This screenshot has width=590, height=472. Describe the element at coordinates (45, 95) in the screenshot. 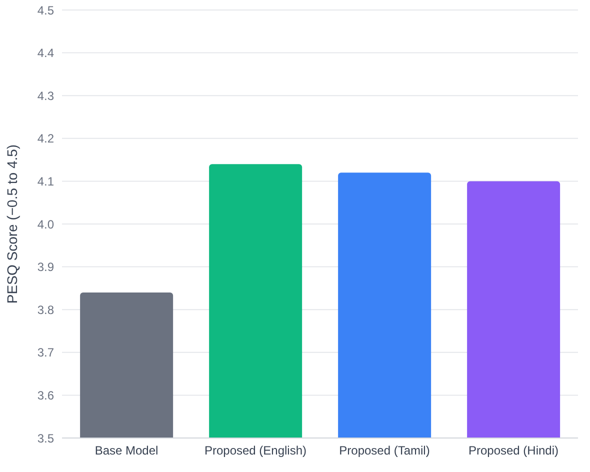

I see `y-tick-label: 4.3` at that location.